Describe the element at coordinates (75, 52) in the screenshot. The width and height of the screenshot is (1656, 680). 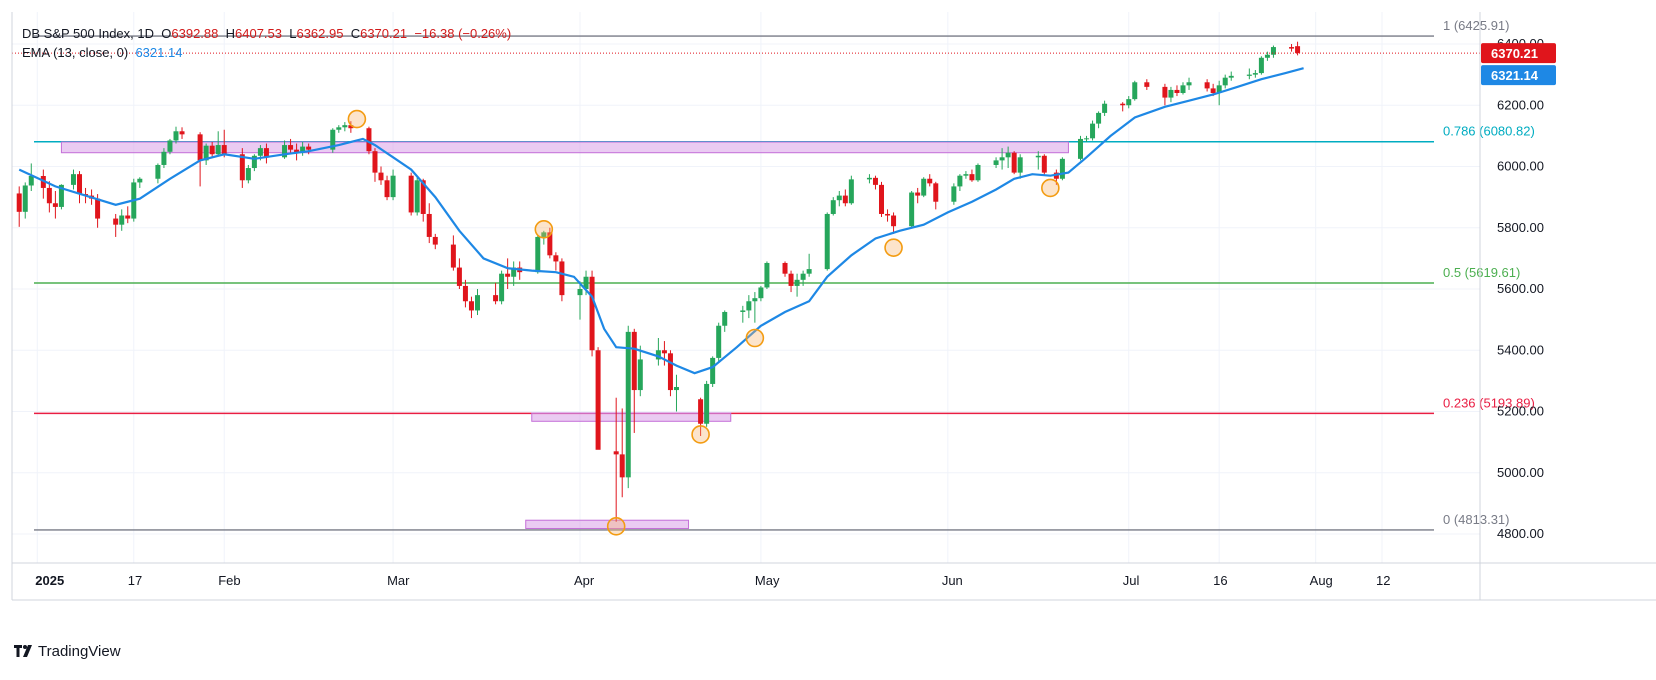
I see `ema-label: EMA (13, close, 0)` at that location.